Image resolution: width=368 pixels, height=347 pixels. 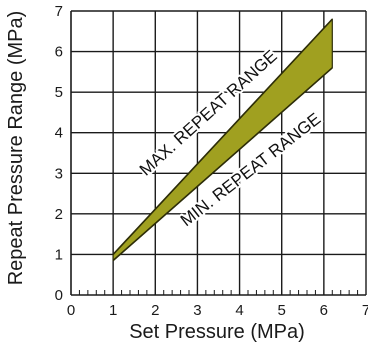 I want to click on x-tick-label: 0, so click(x=71, y=310).